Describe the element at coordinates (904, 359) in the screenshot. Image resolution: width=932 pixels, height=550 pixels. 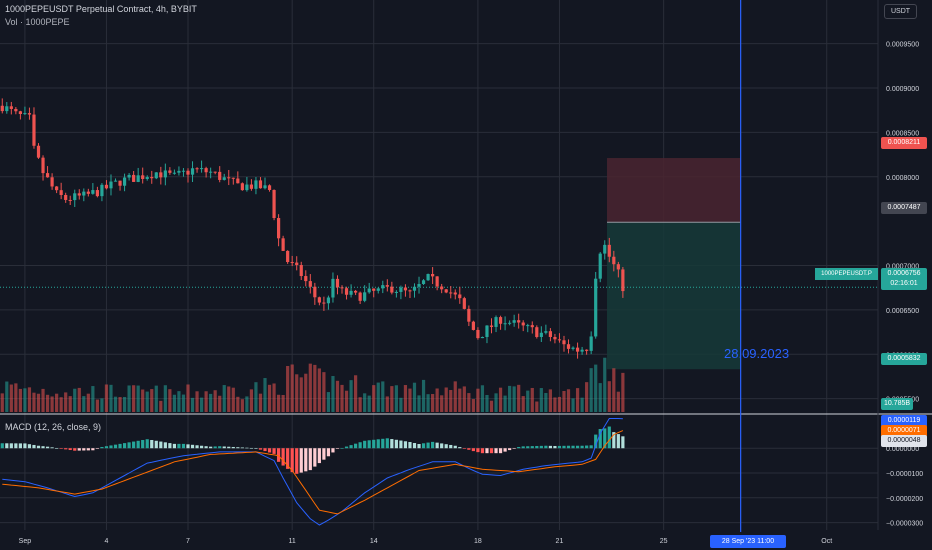
I see `target-price-label: 0.0005832` at that location.